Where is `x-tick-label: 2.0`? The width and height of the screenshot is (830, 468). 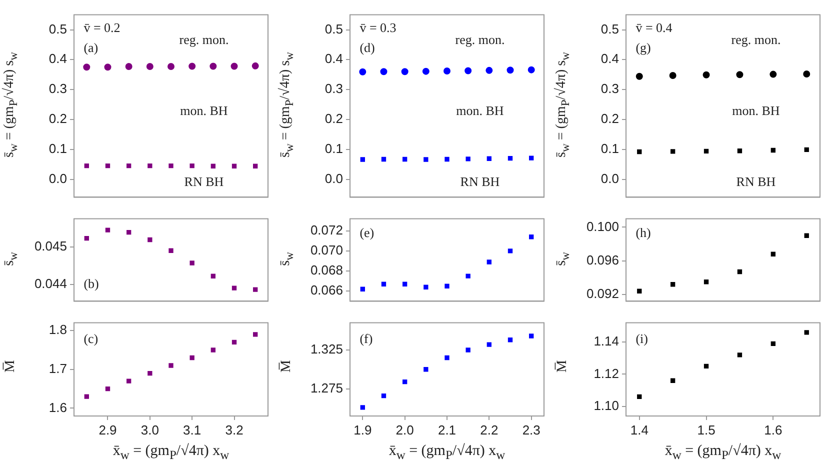 x-tick-label: 2.0 is located at coordinates (405, 430).